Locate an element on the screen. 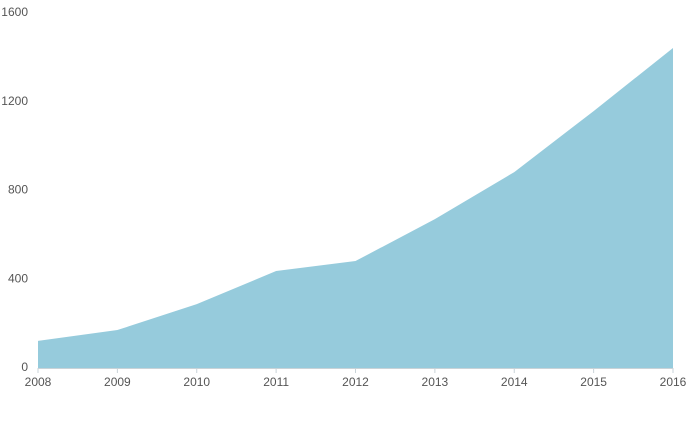 This screenshot has height=429, width=700. x-tick-label: 2010 is located at coordinates (196, 382).